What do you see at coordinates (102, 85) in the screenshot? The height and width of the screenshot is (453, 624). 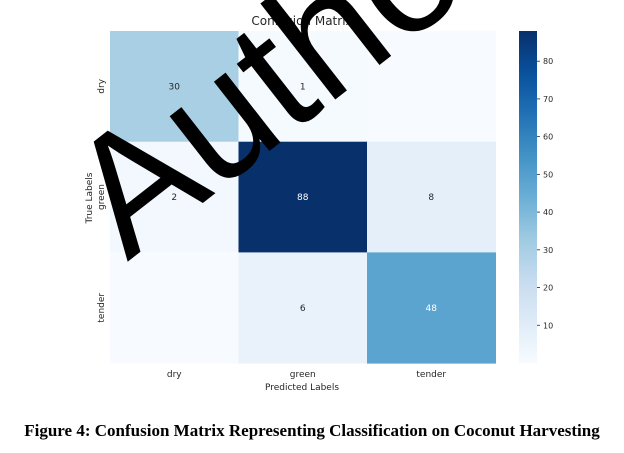 I see `y-tick-label: dry` at bounding box center [102, 85].